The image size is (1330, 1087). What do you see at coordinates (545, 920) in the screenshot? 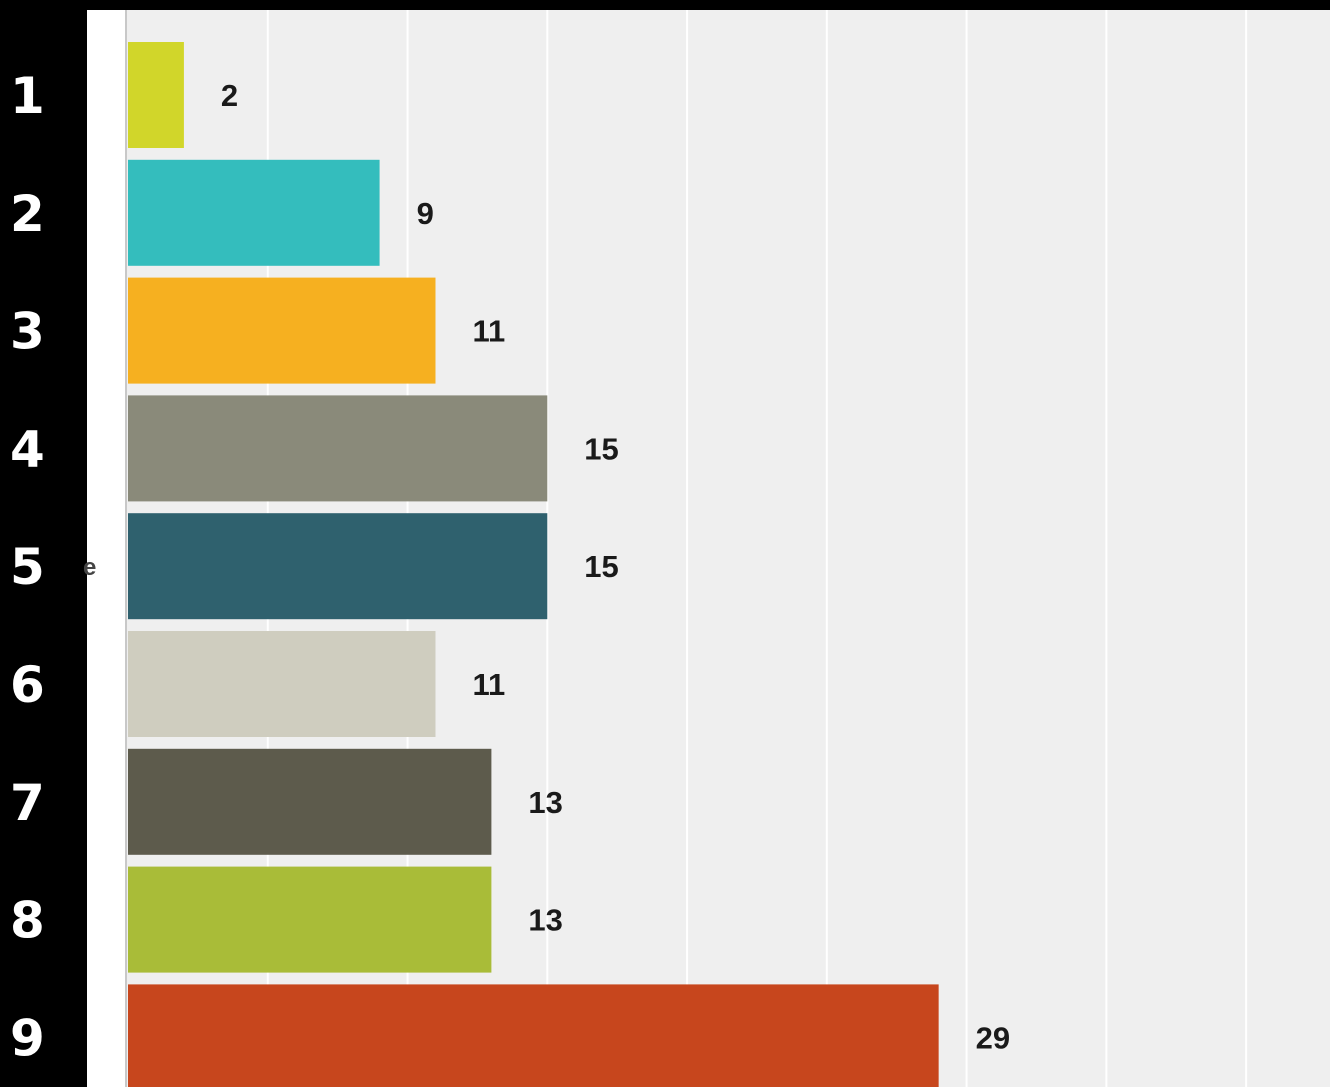
I see `data-label-8: 13` at bounding box center [545, 920].